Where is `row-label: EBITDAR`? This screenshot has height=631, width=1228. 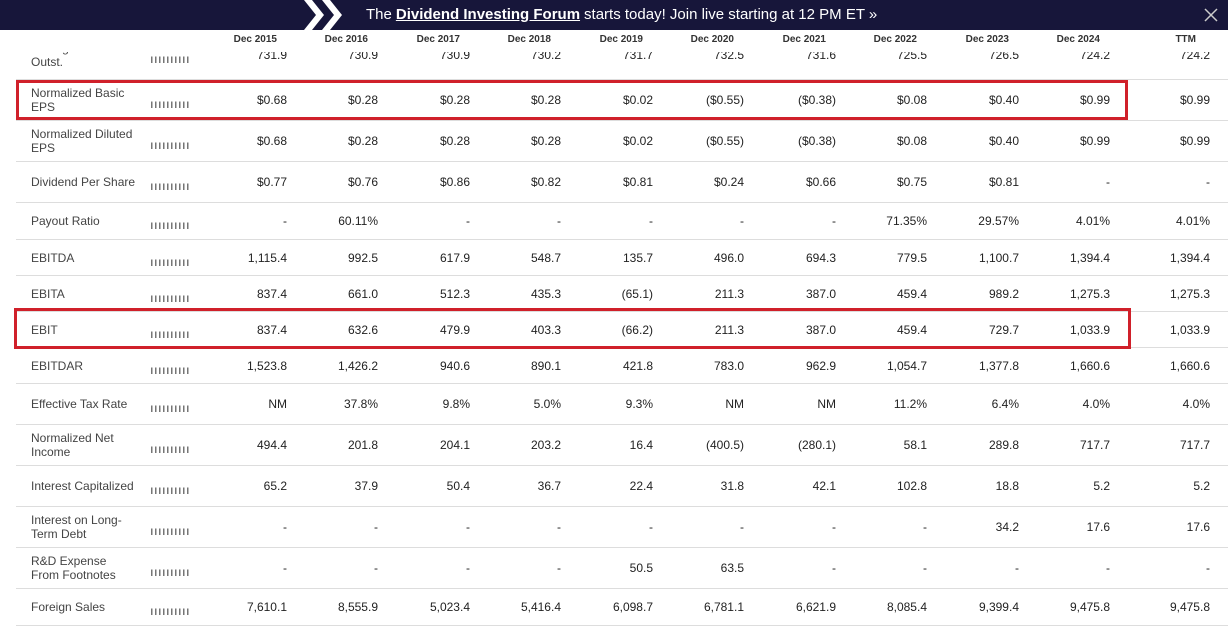
row-label: EBITDAR is located at coordinates (57, 365).